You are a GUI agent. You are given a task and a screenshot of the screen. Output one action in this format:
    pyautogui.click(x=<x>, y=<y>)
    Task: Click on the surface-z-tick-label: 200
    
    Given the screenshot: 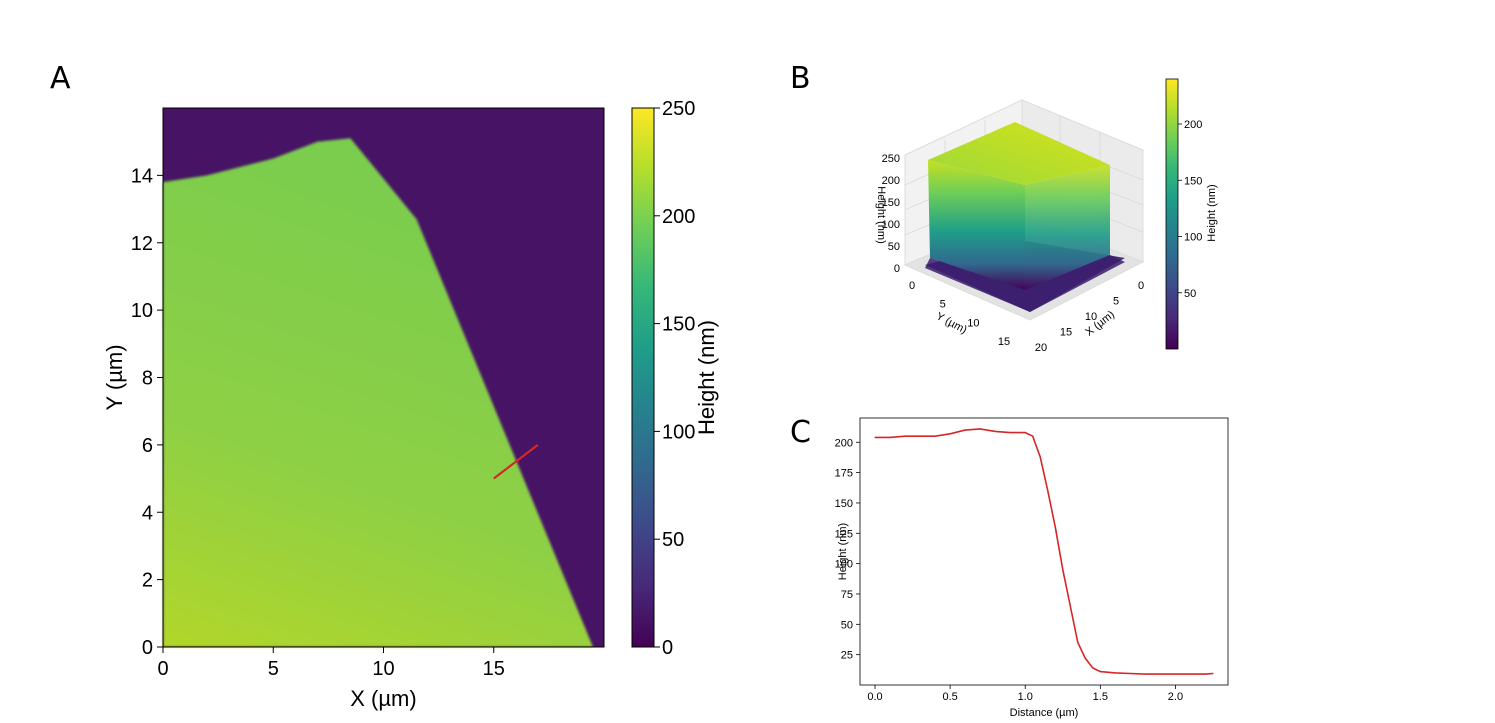 What is the action you would take?
    pyautogui.click(x=891, y=181)
    